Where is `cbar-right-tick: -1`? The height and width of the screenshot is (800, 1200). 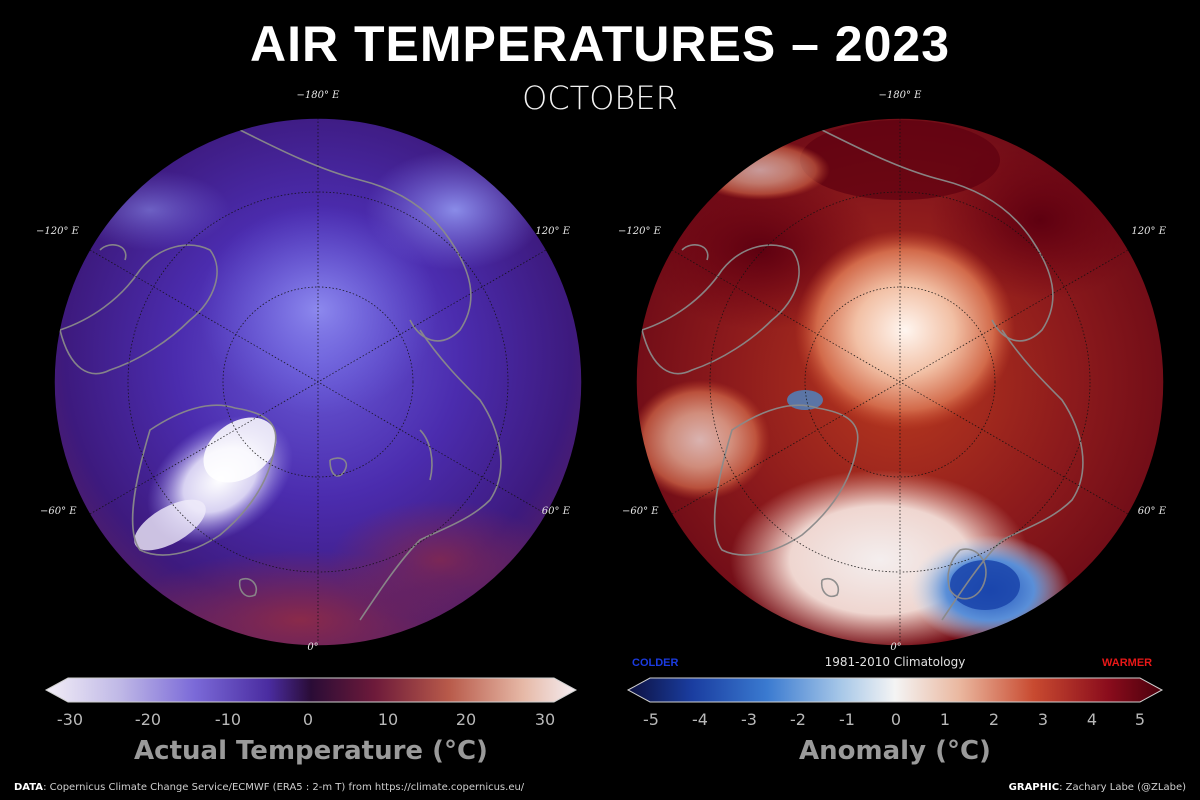
cbar-right-tick: -1 is located at coordinates (847, 719).